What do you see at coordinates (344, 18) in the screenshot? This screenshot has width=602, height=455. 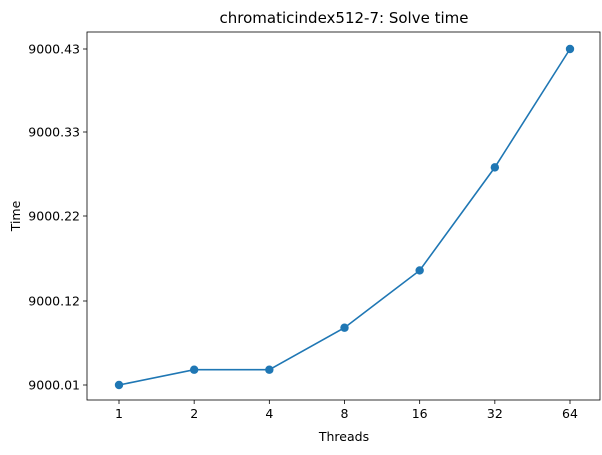 I see `chart-title: chromaticindex512-7: Solve time` at bounding box center [344, 18].